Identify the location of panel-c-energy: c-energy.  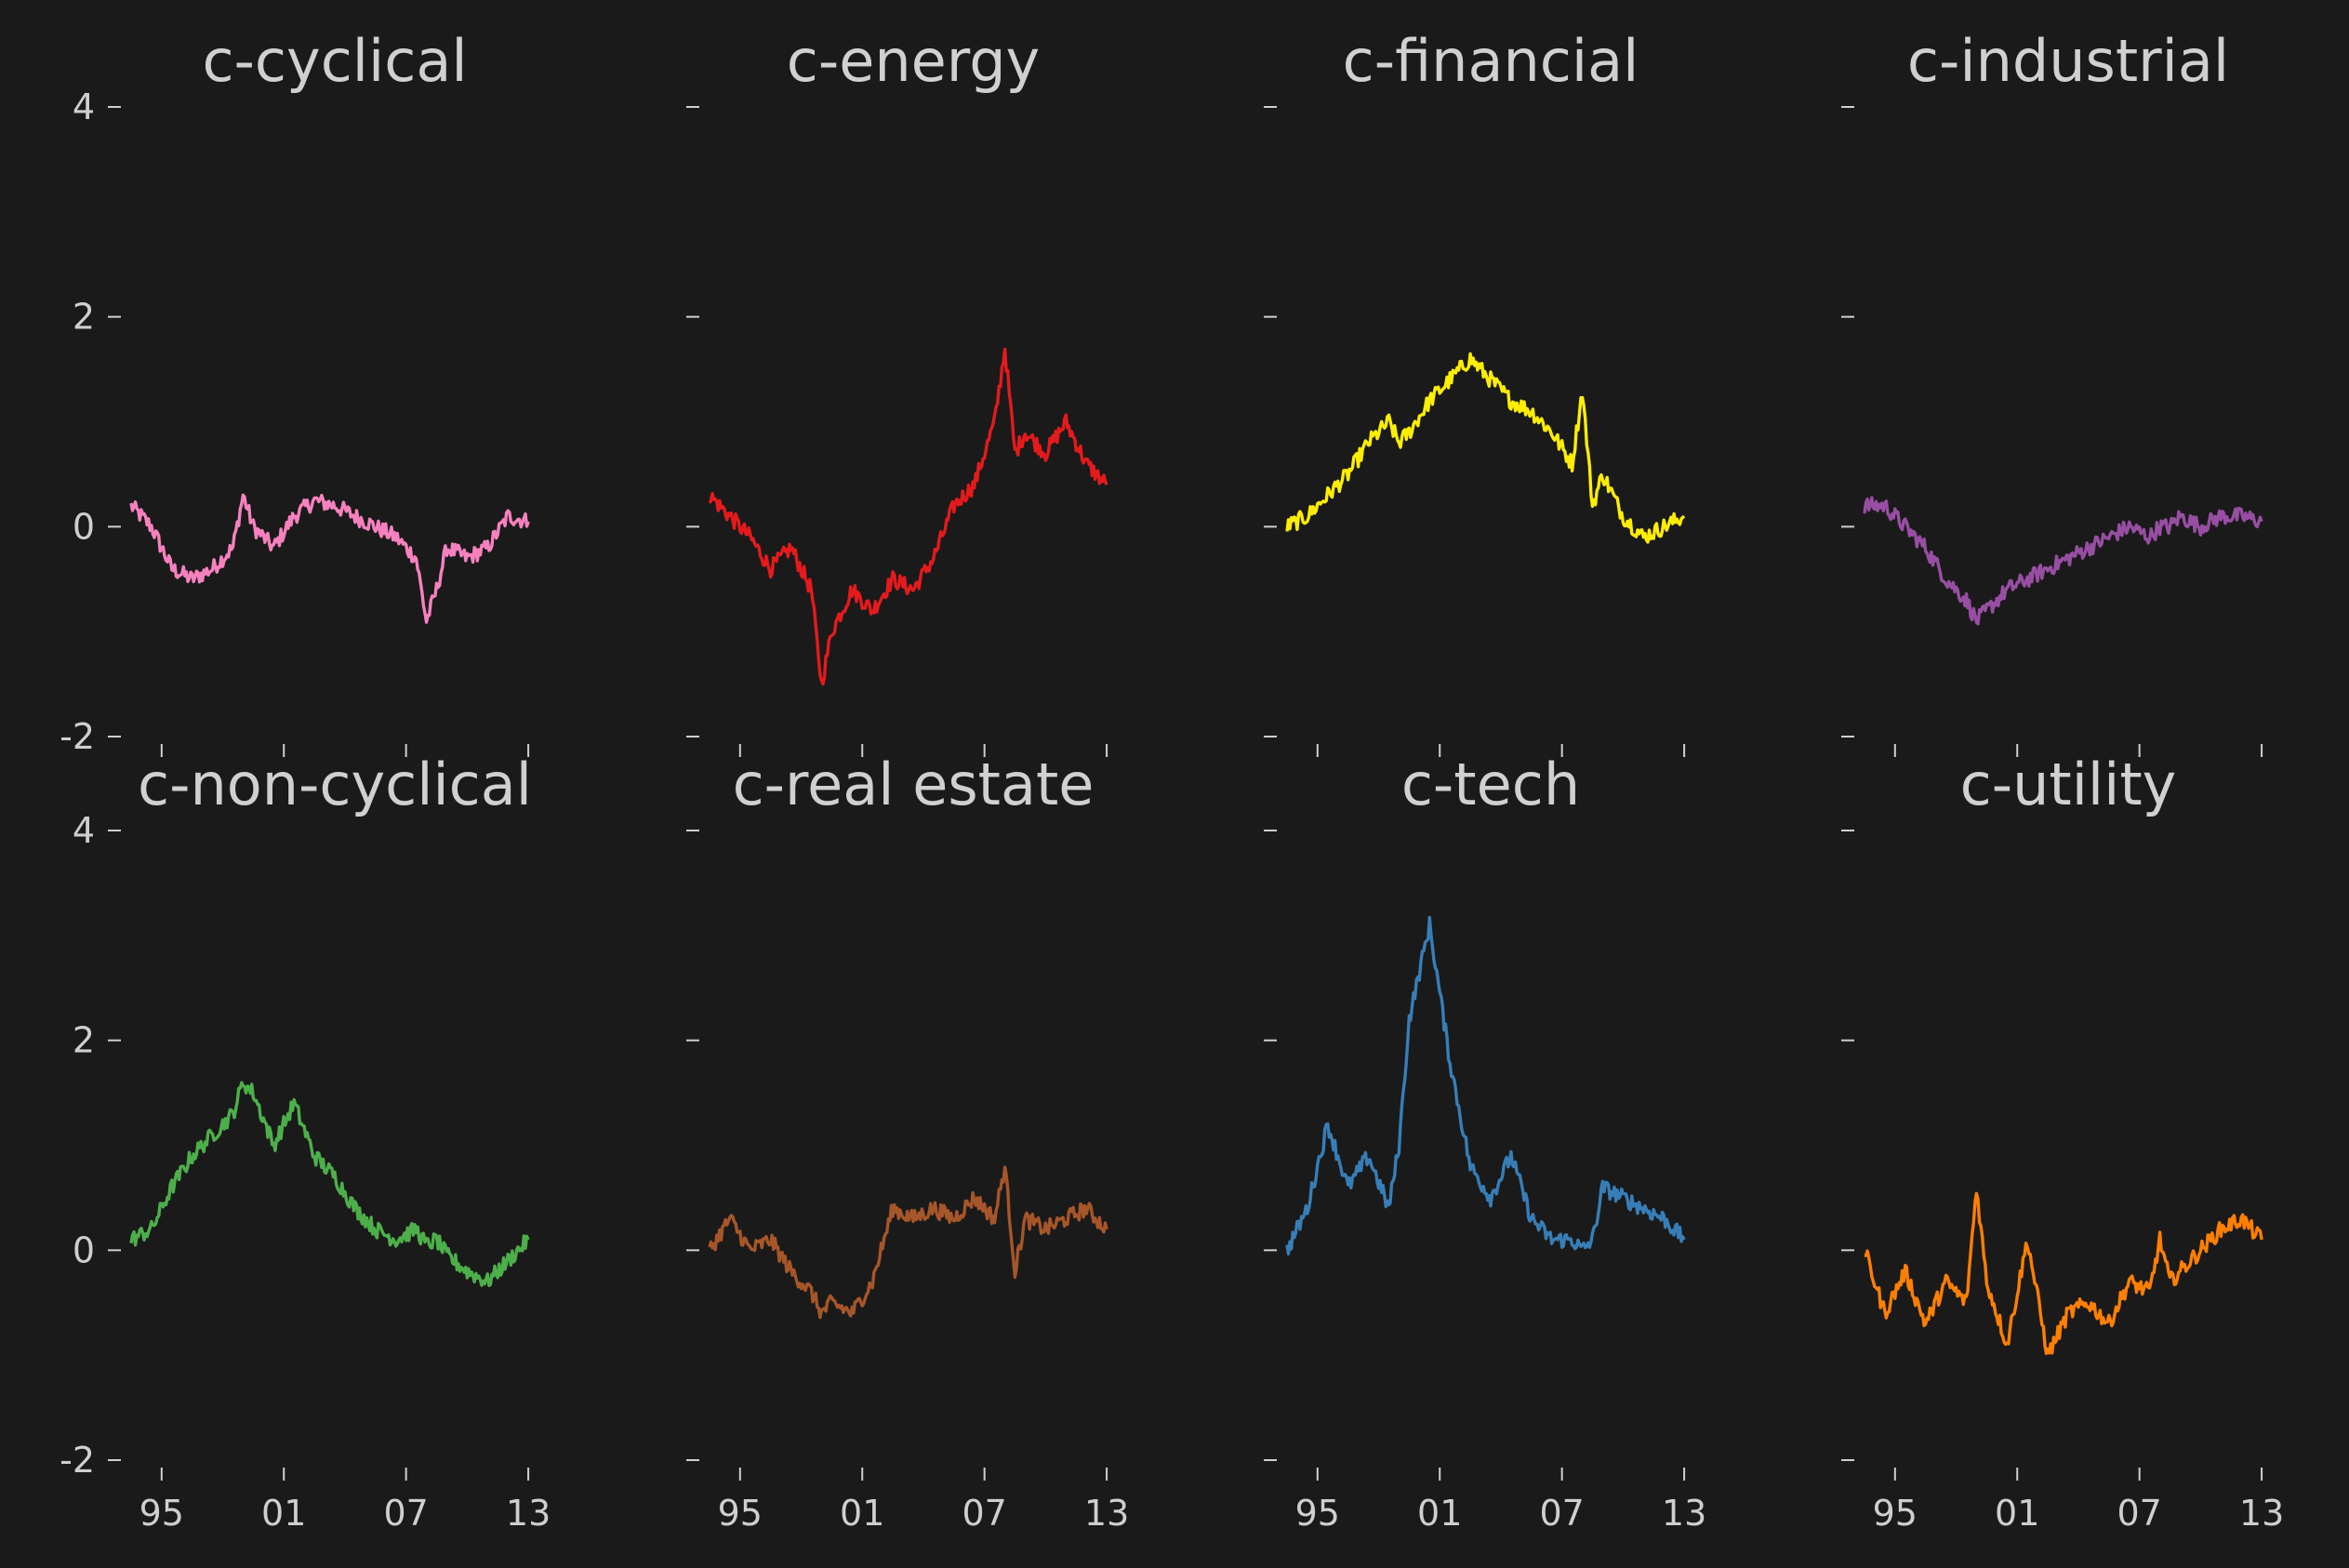
(897, 392).